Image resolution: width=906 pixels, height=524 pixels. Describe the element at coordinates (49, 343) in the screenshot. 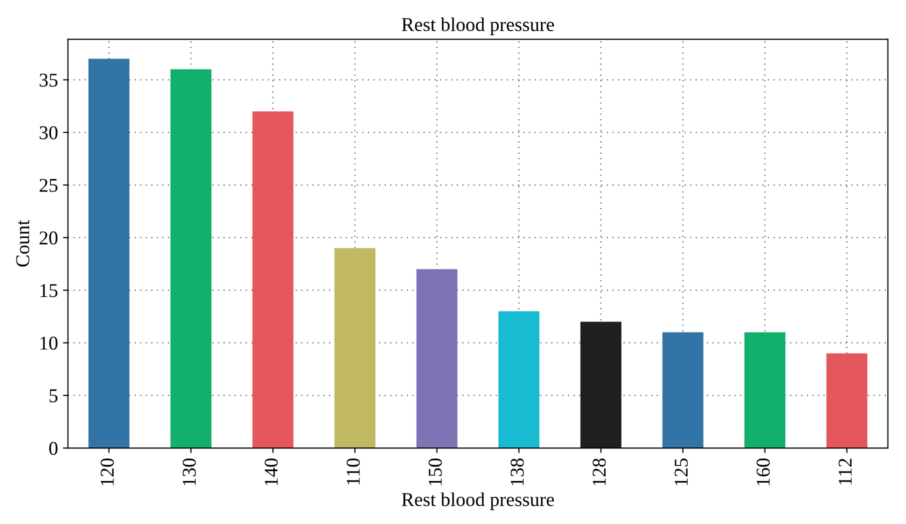

I see `y-tick-label: 10` at that location.